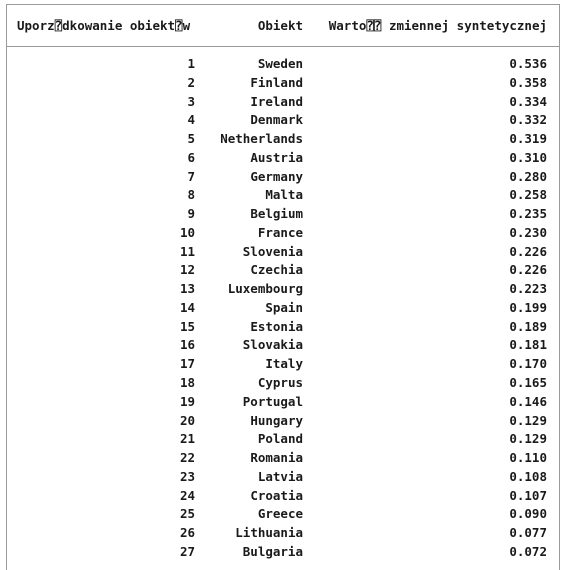 The image size is (567, 570). I want to click on table-row: 22 Romania 0.110, so click(283, 458).